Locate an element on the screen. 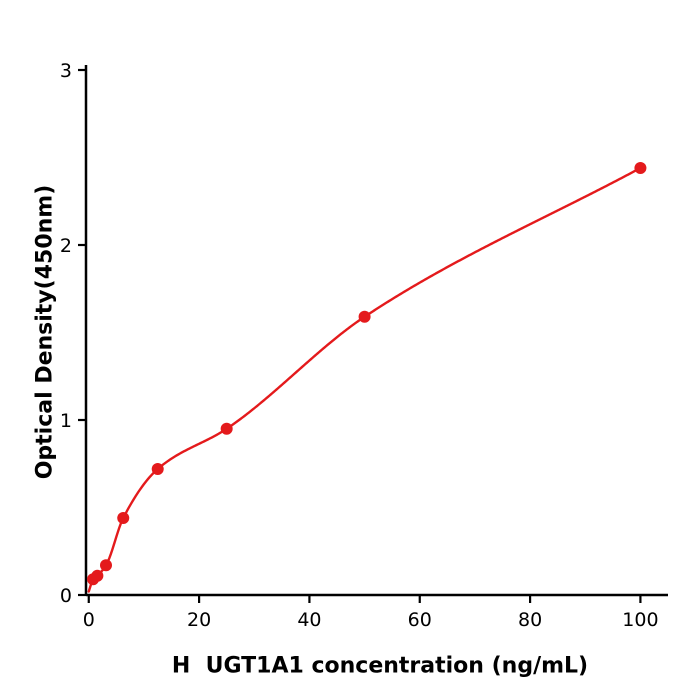 This screenshot has width=700, height=700. x-tick-label: 100 is located at coordinates (640, 620).